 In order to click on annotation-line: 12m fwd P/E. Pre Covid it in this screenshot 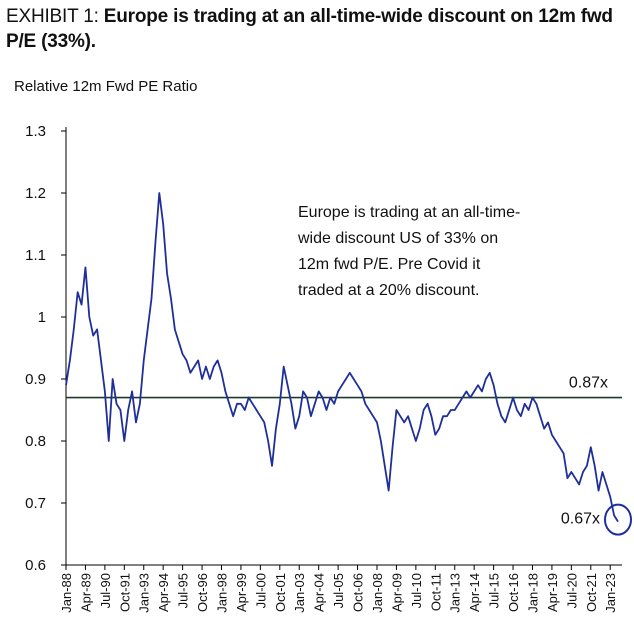, I will do `click(389, 264)`.